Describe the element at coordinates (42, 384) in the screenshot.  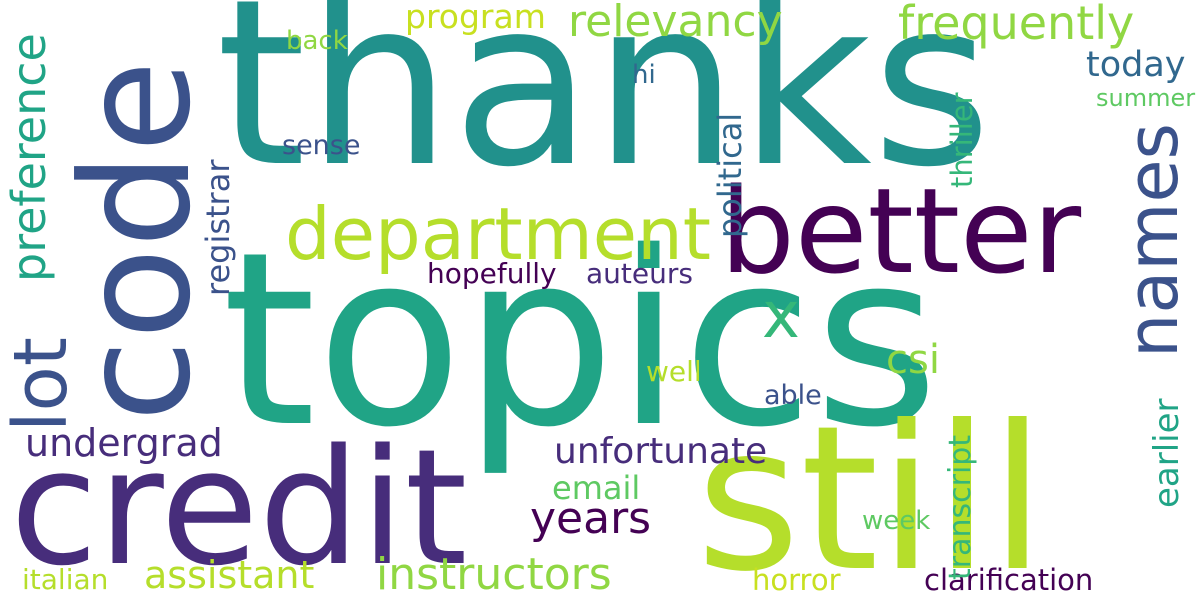
I see `word-lot: lot` at that location.